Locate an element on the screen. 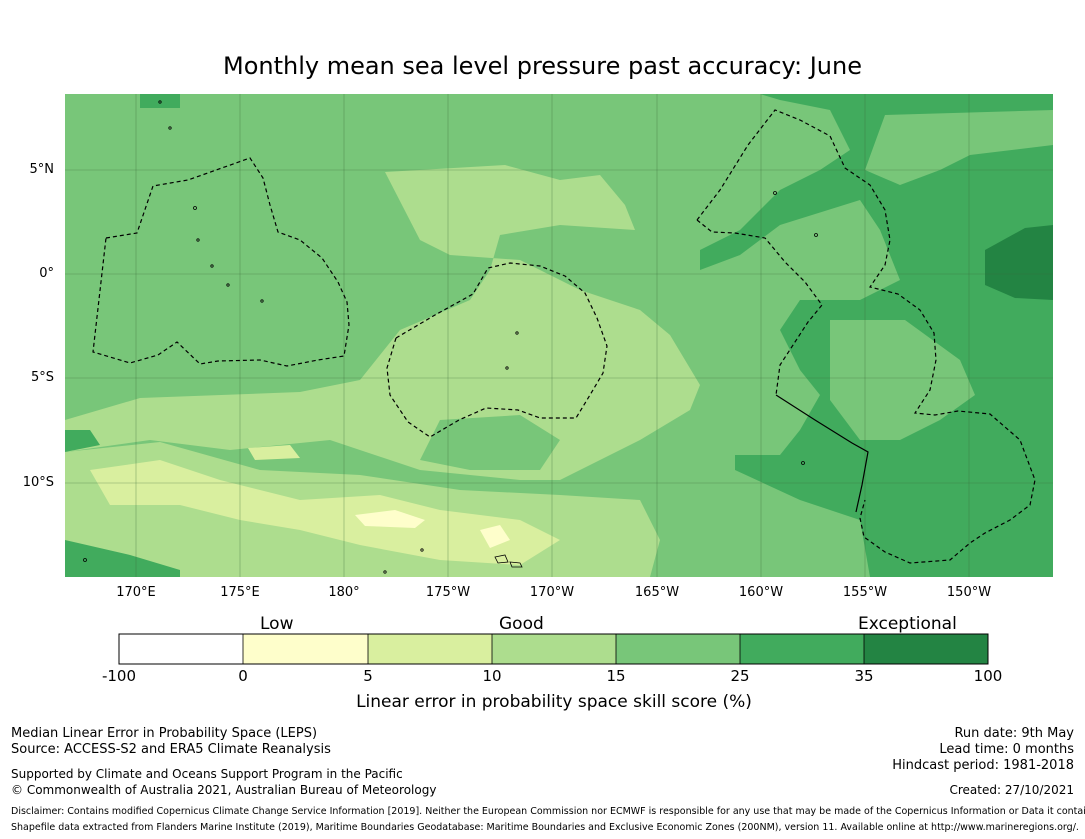  lon-label: 160°W is located at coordinates (761, 592).